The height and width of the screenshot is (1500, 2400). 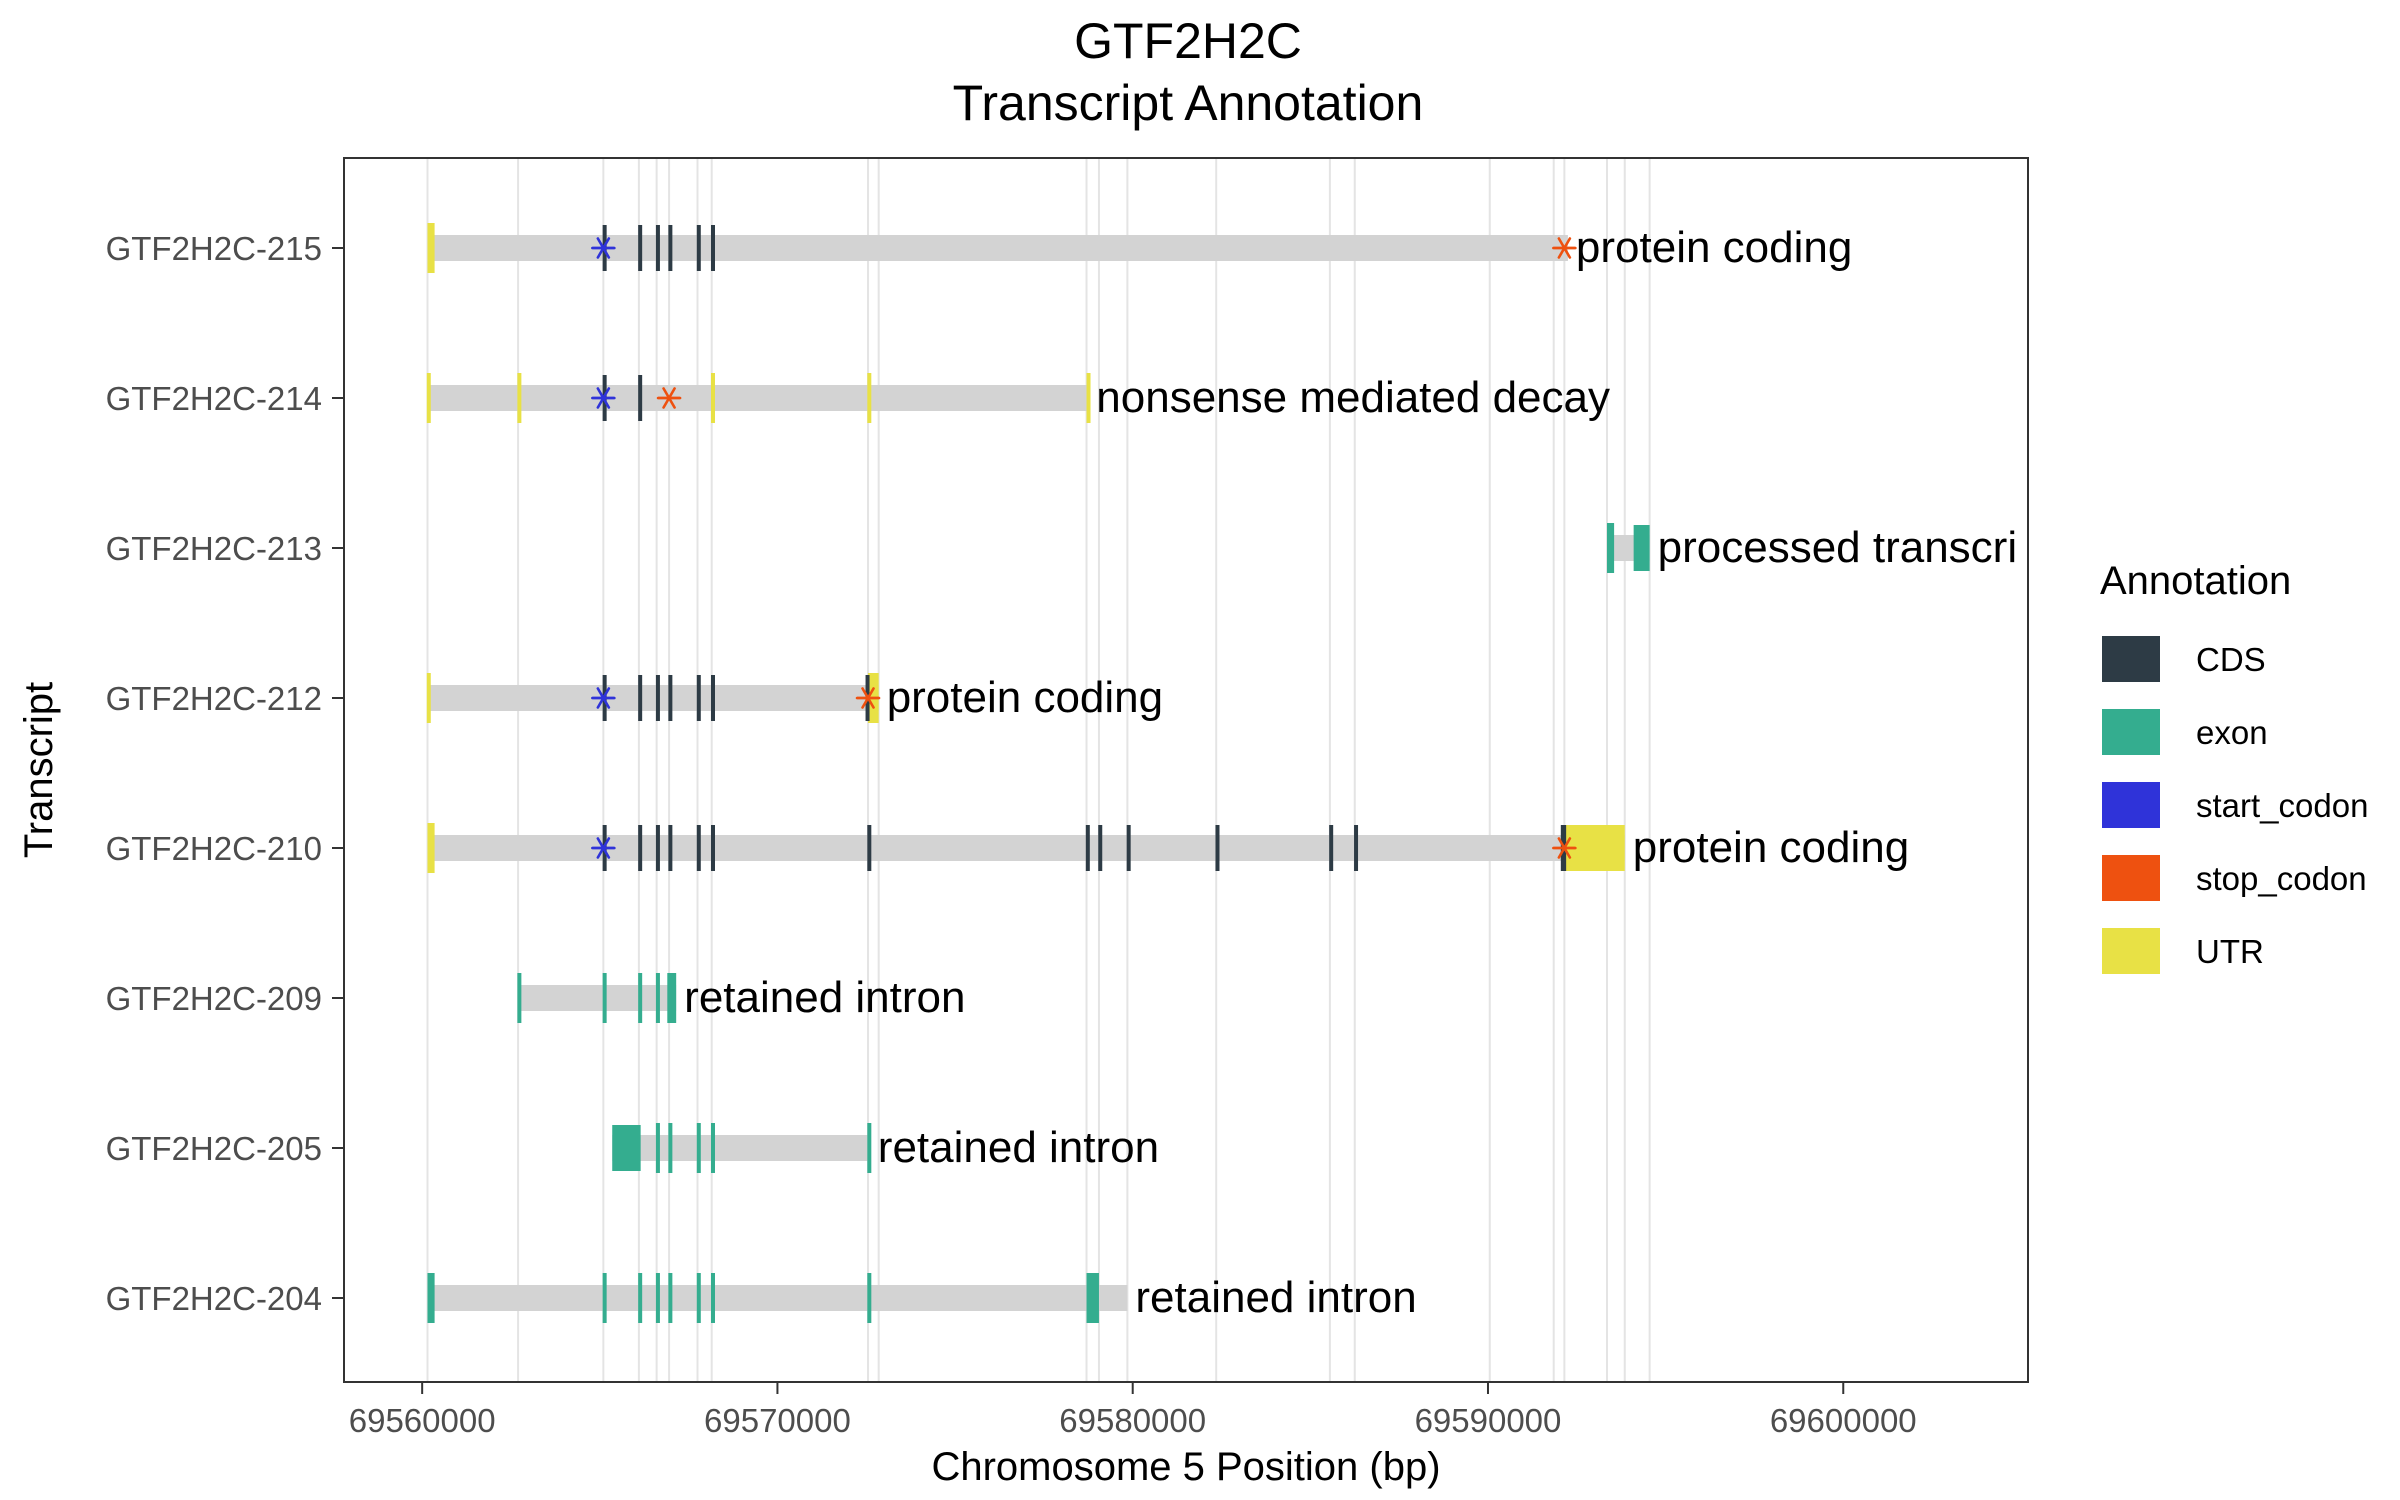 What do you see at coordinates (214, 548) in the screenshot?
I see `y-tick-label: GTF2H2C-213` at bounding box center [214, 548].